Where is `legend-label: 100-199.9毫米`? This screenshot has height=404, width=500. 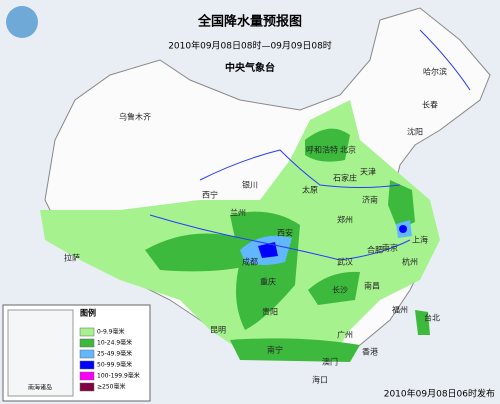 legend-label: 100-199.9毫米 is located at coordinates (118, 376).